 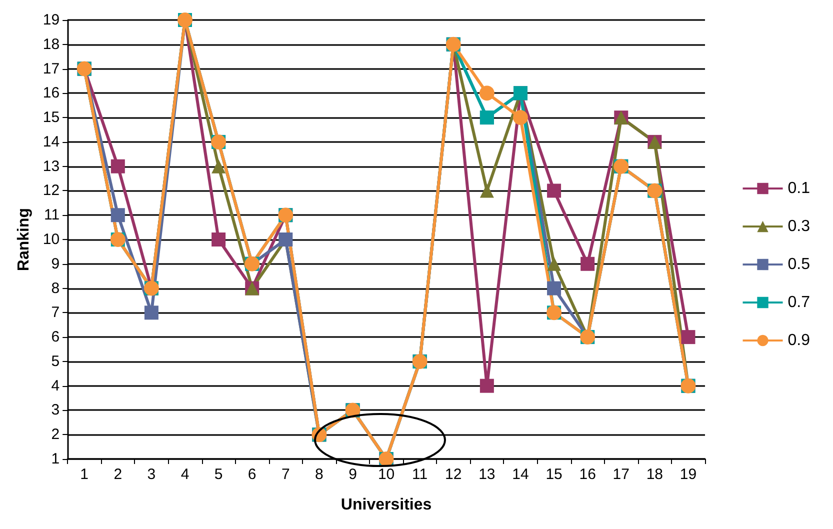 I want to click on y-tick-label: 17, so click(x=51, y=69).